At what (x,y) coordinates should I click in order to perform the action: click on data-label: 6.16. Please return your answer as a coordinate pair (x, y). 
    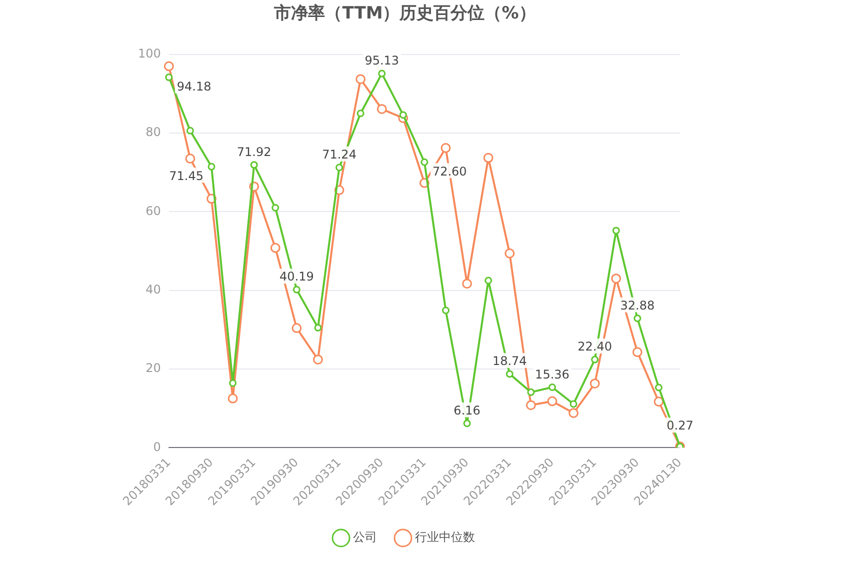
    Looking at the image, I should click on (467, 411).